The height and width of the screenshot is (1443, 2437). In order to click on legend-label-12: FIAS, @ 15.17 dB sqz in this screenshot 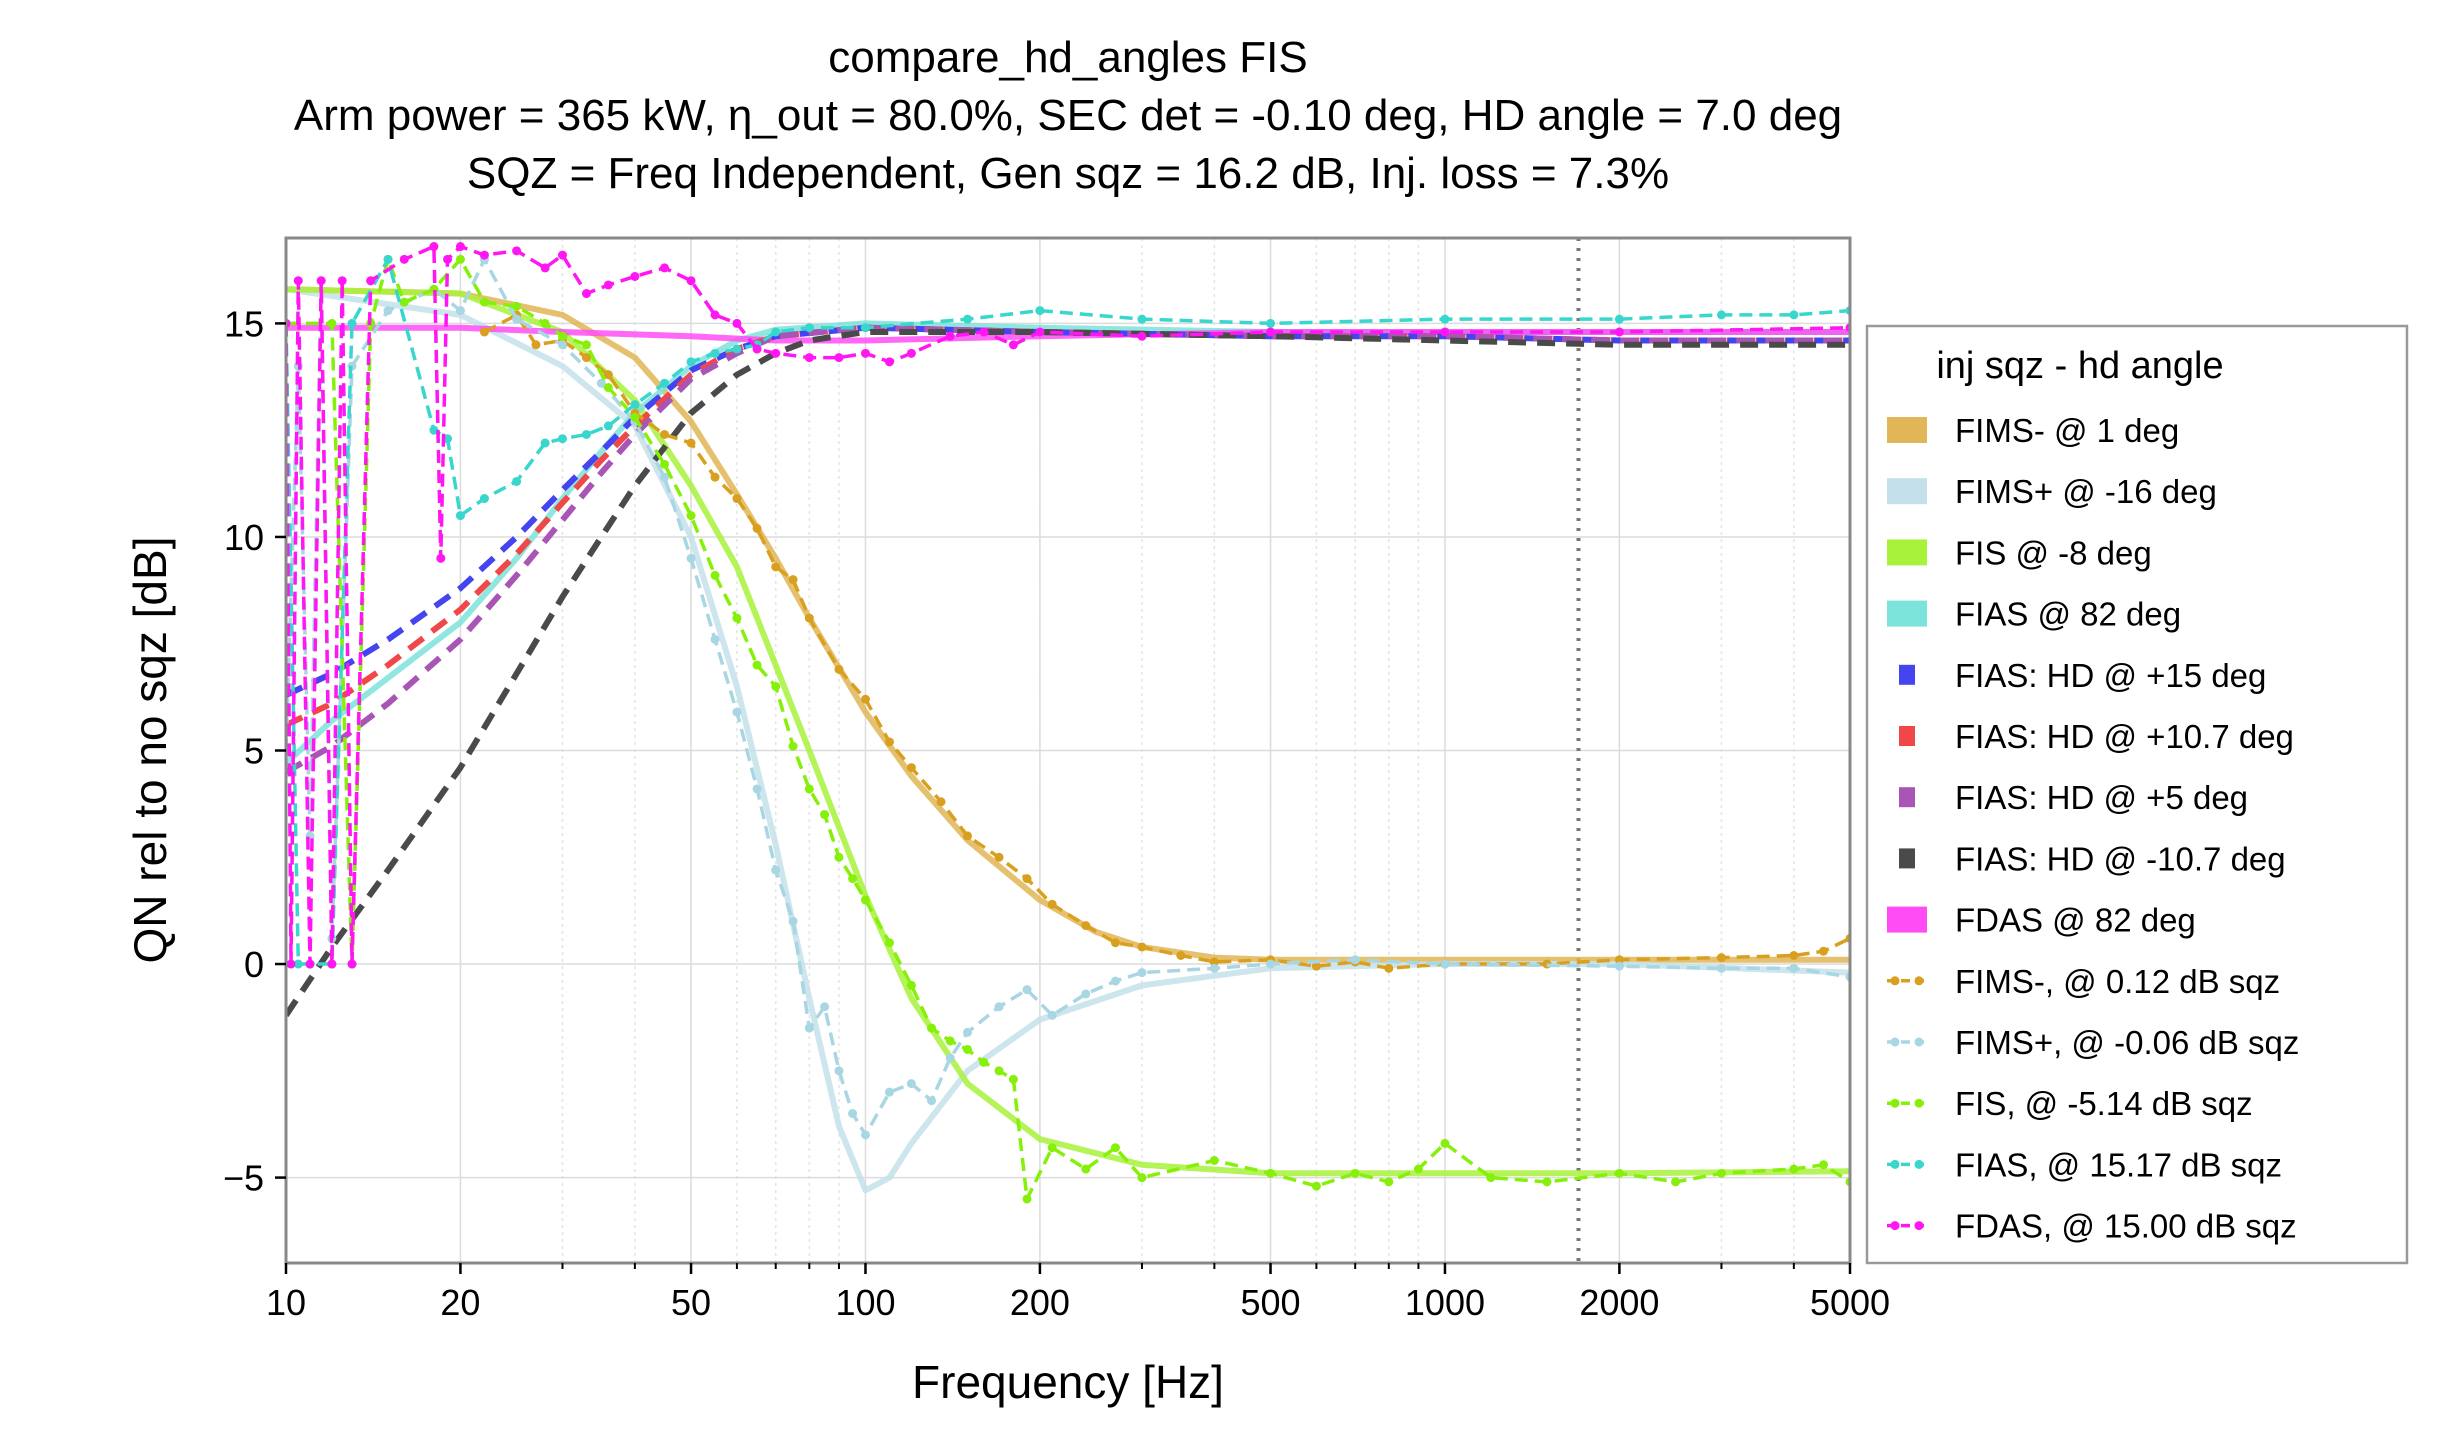, I will do `click(2118, 1164)`.